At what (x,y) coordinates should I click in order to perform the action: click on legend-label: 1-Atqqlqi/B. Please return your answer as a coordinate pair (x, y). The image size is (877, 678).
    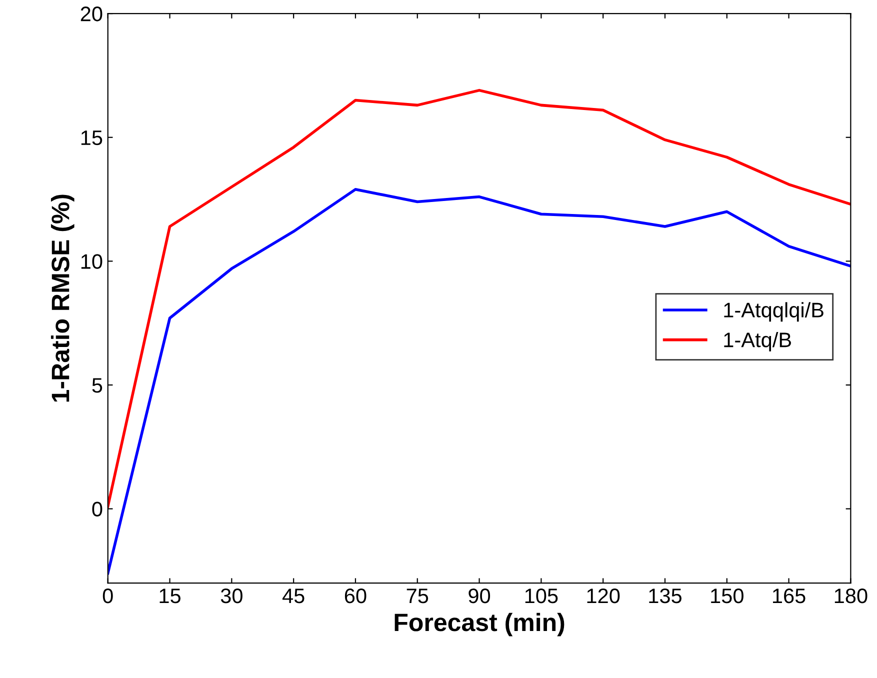
    Looking at the image, I should click on (774, 312).